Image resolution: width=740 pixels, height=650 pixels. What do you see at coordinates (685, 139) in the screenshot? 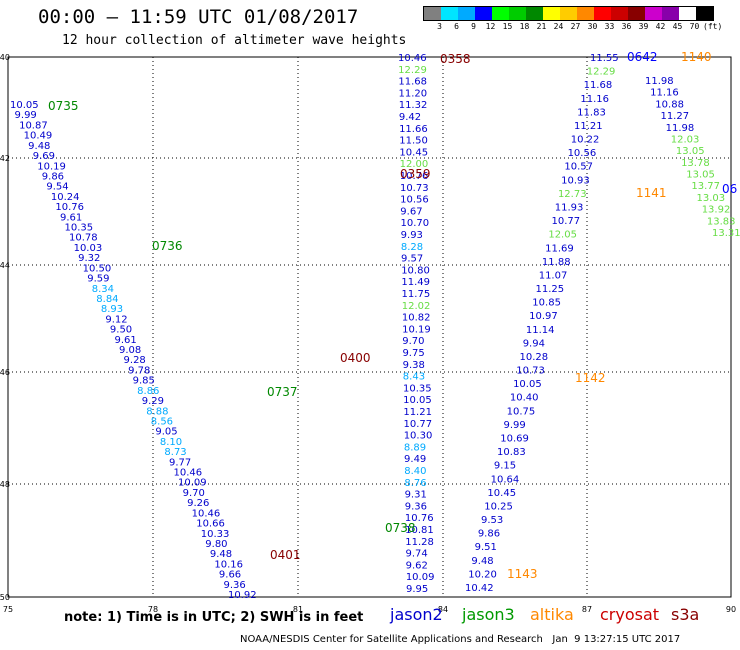
I see `wave-height-value: 12.03` at bounding box center [685, 139].